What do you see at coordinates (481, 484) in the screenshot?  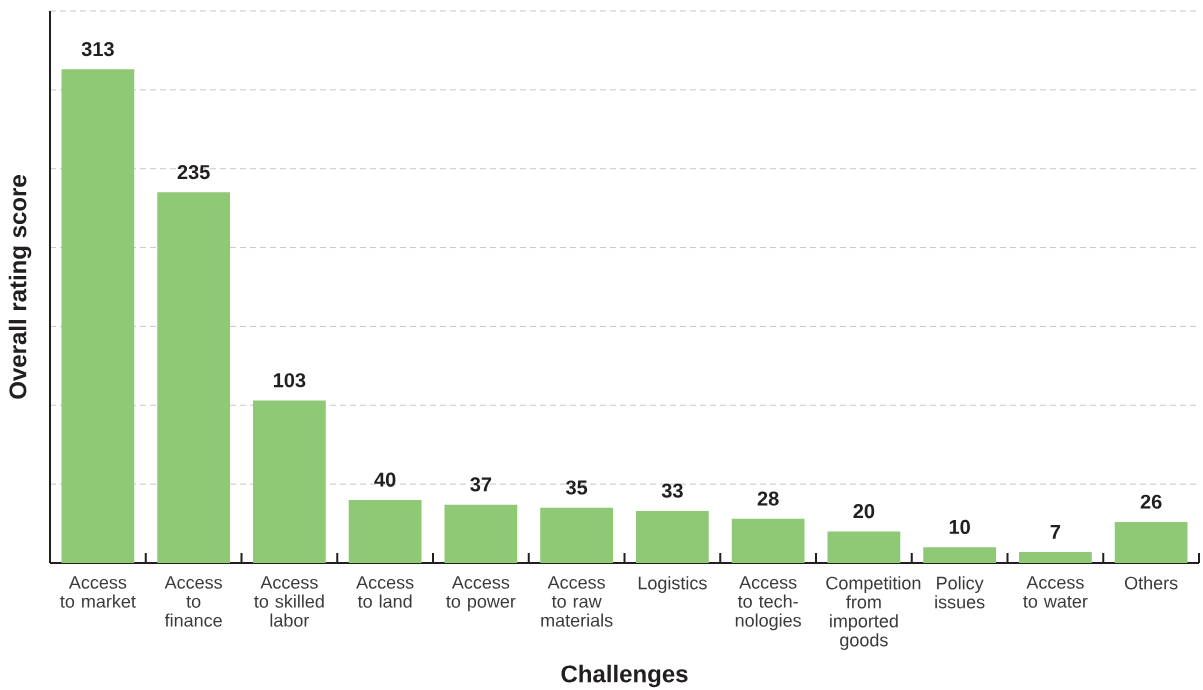 I see `data-label: 37` at bounding box center [481, 484].